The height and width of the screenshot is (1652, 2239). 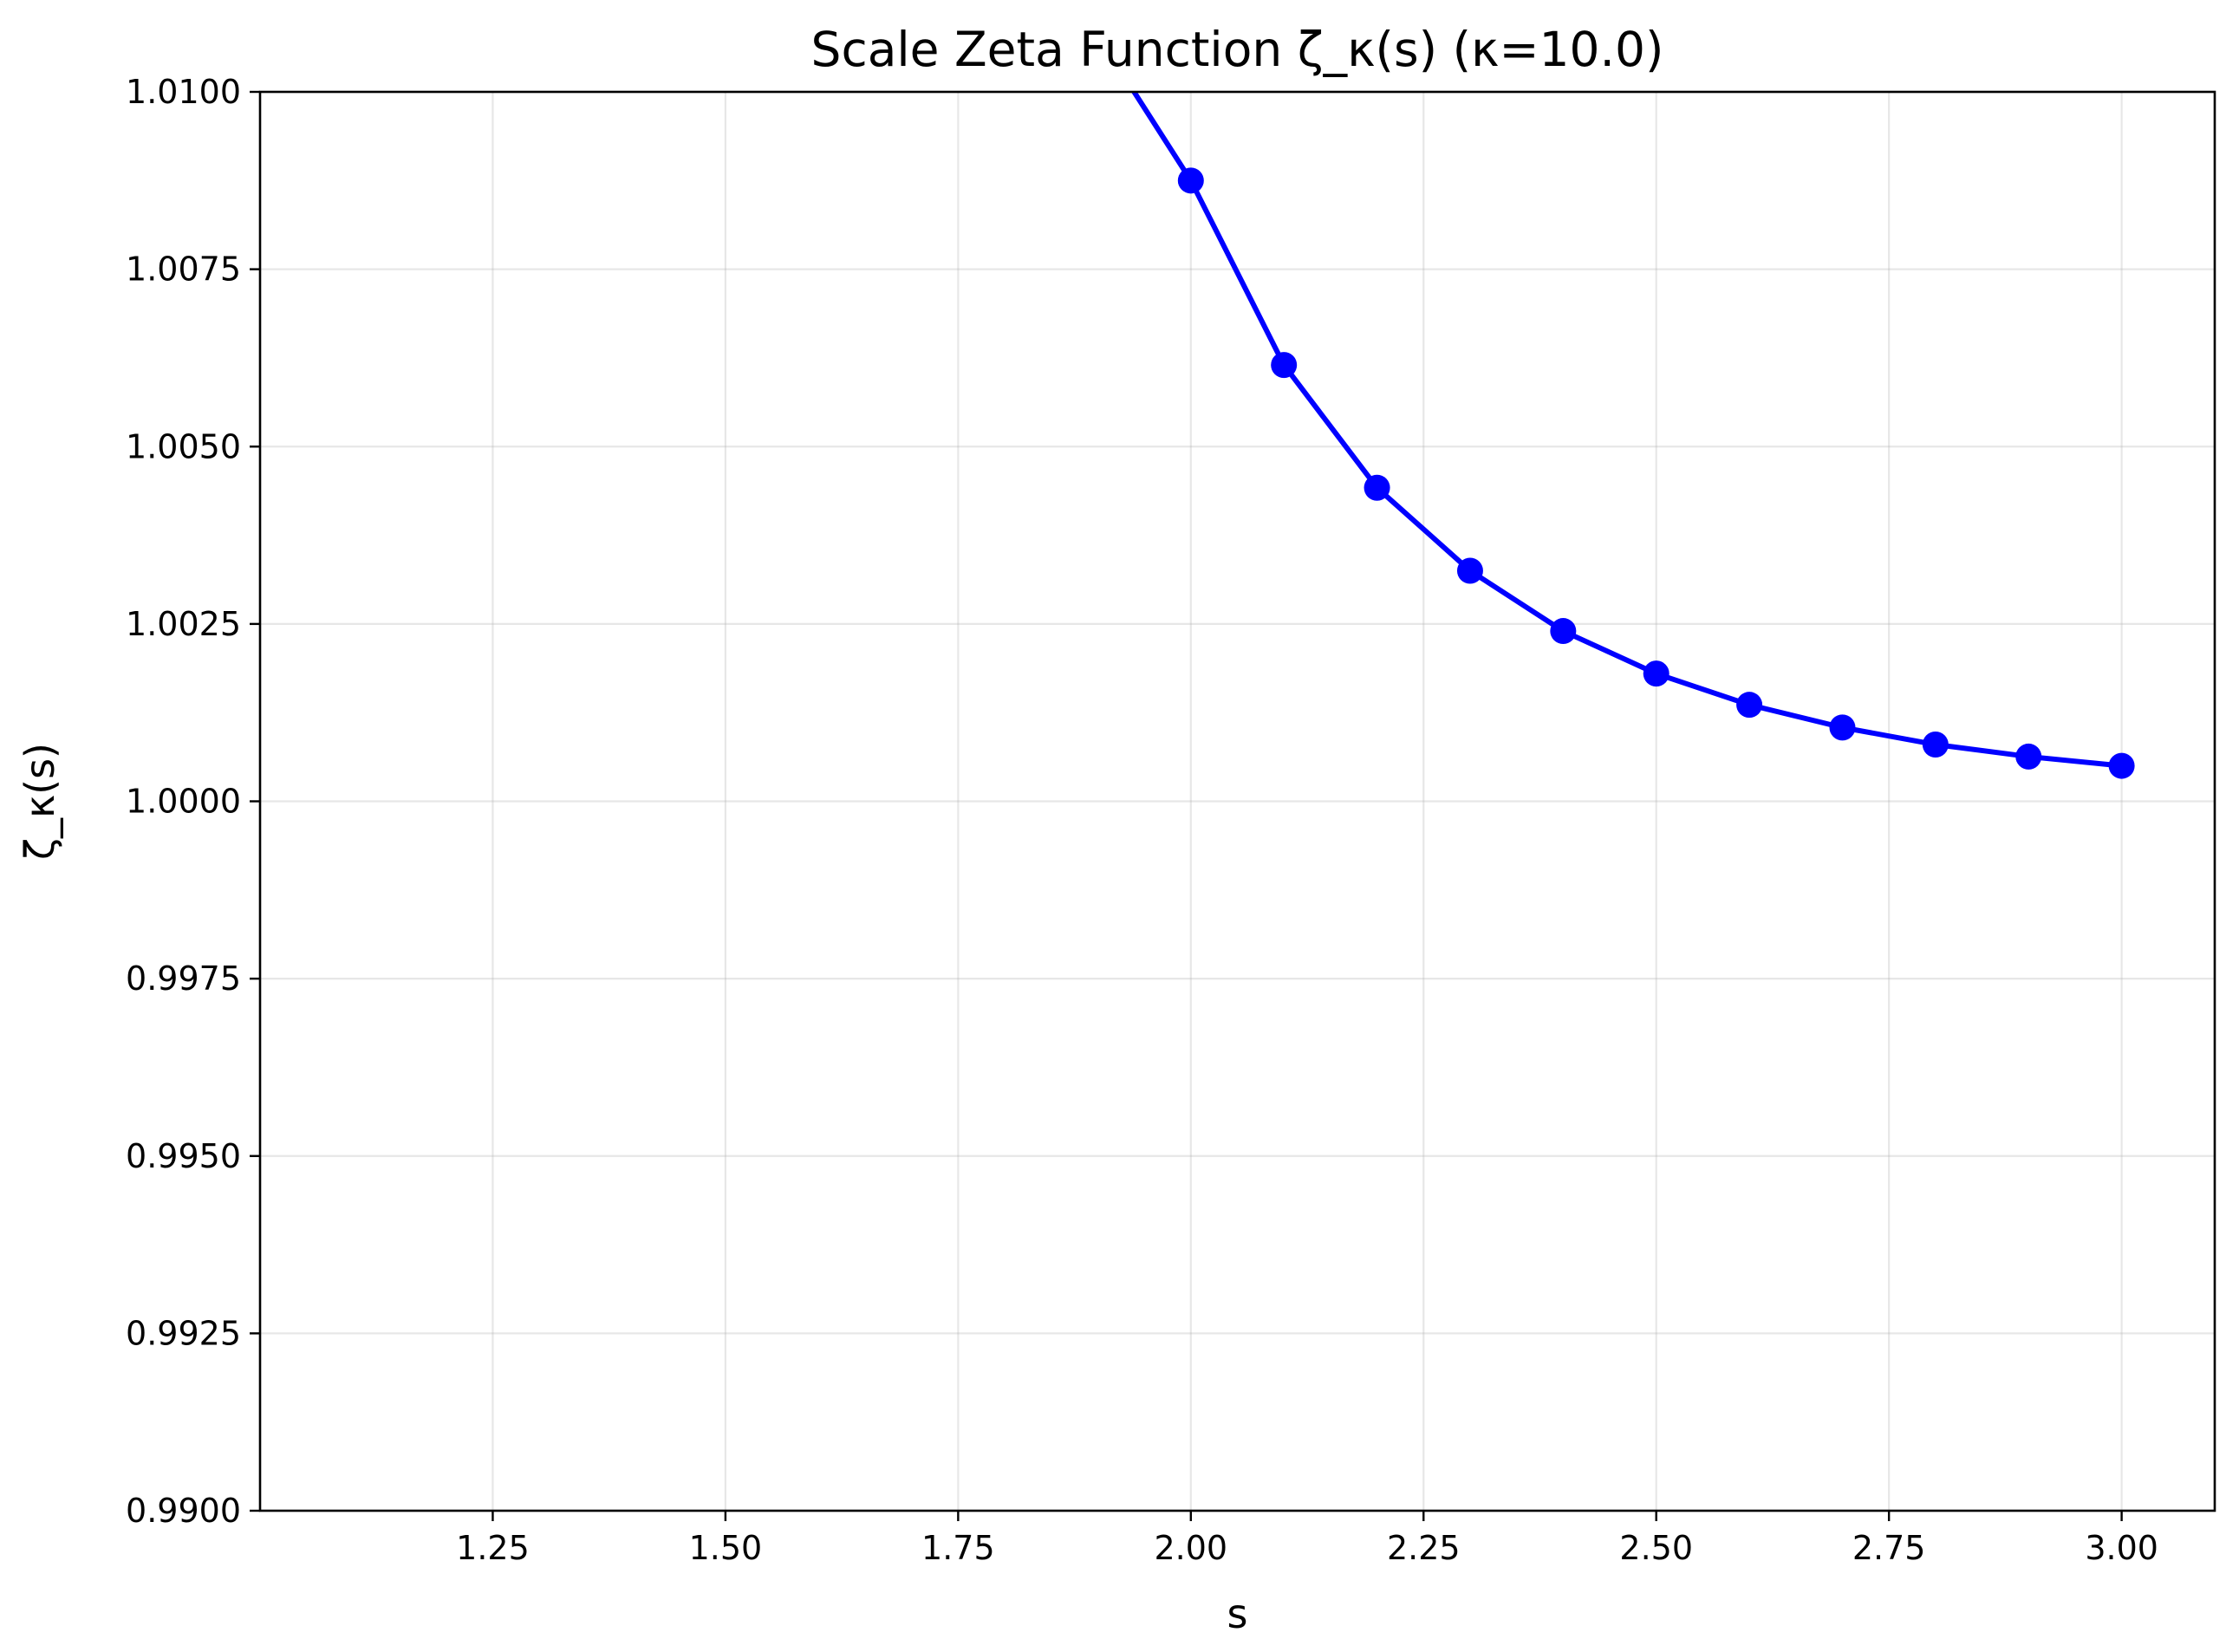 What do you see at coordinates (183, 1156) in the screenshot?
I see `y-tick-label: 0.9950` at bounding box center [183, 1156].